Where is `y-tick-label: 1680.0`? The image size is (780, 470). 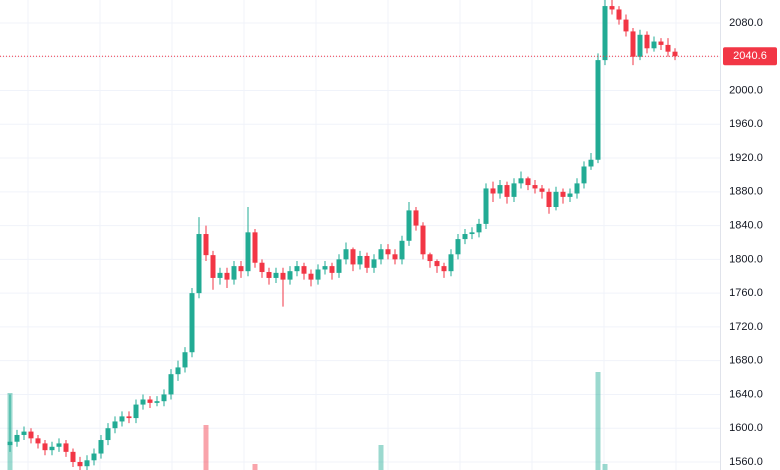 y-tick-label: 1680.0 is located at coordinates (746, 361).